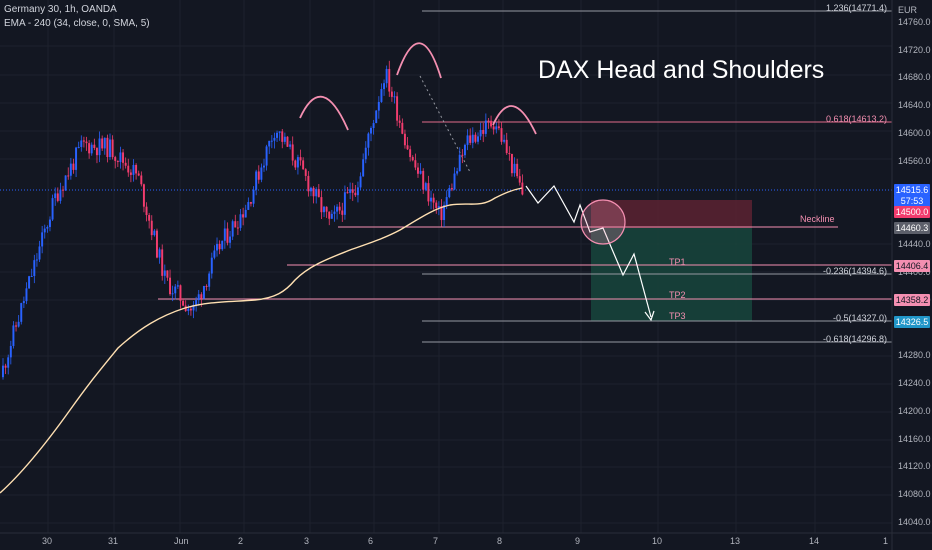 The width and height of the screenshot is (932, 550). Describe the element at coordinates (886, 541) in the screenshot. I see `time-tick-label: 1` at that location.